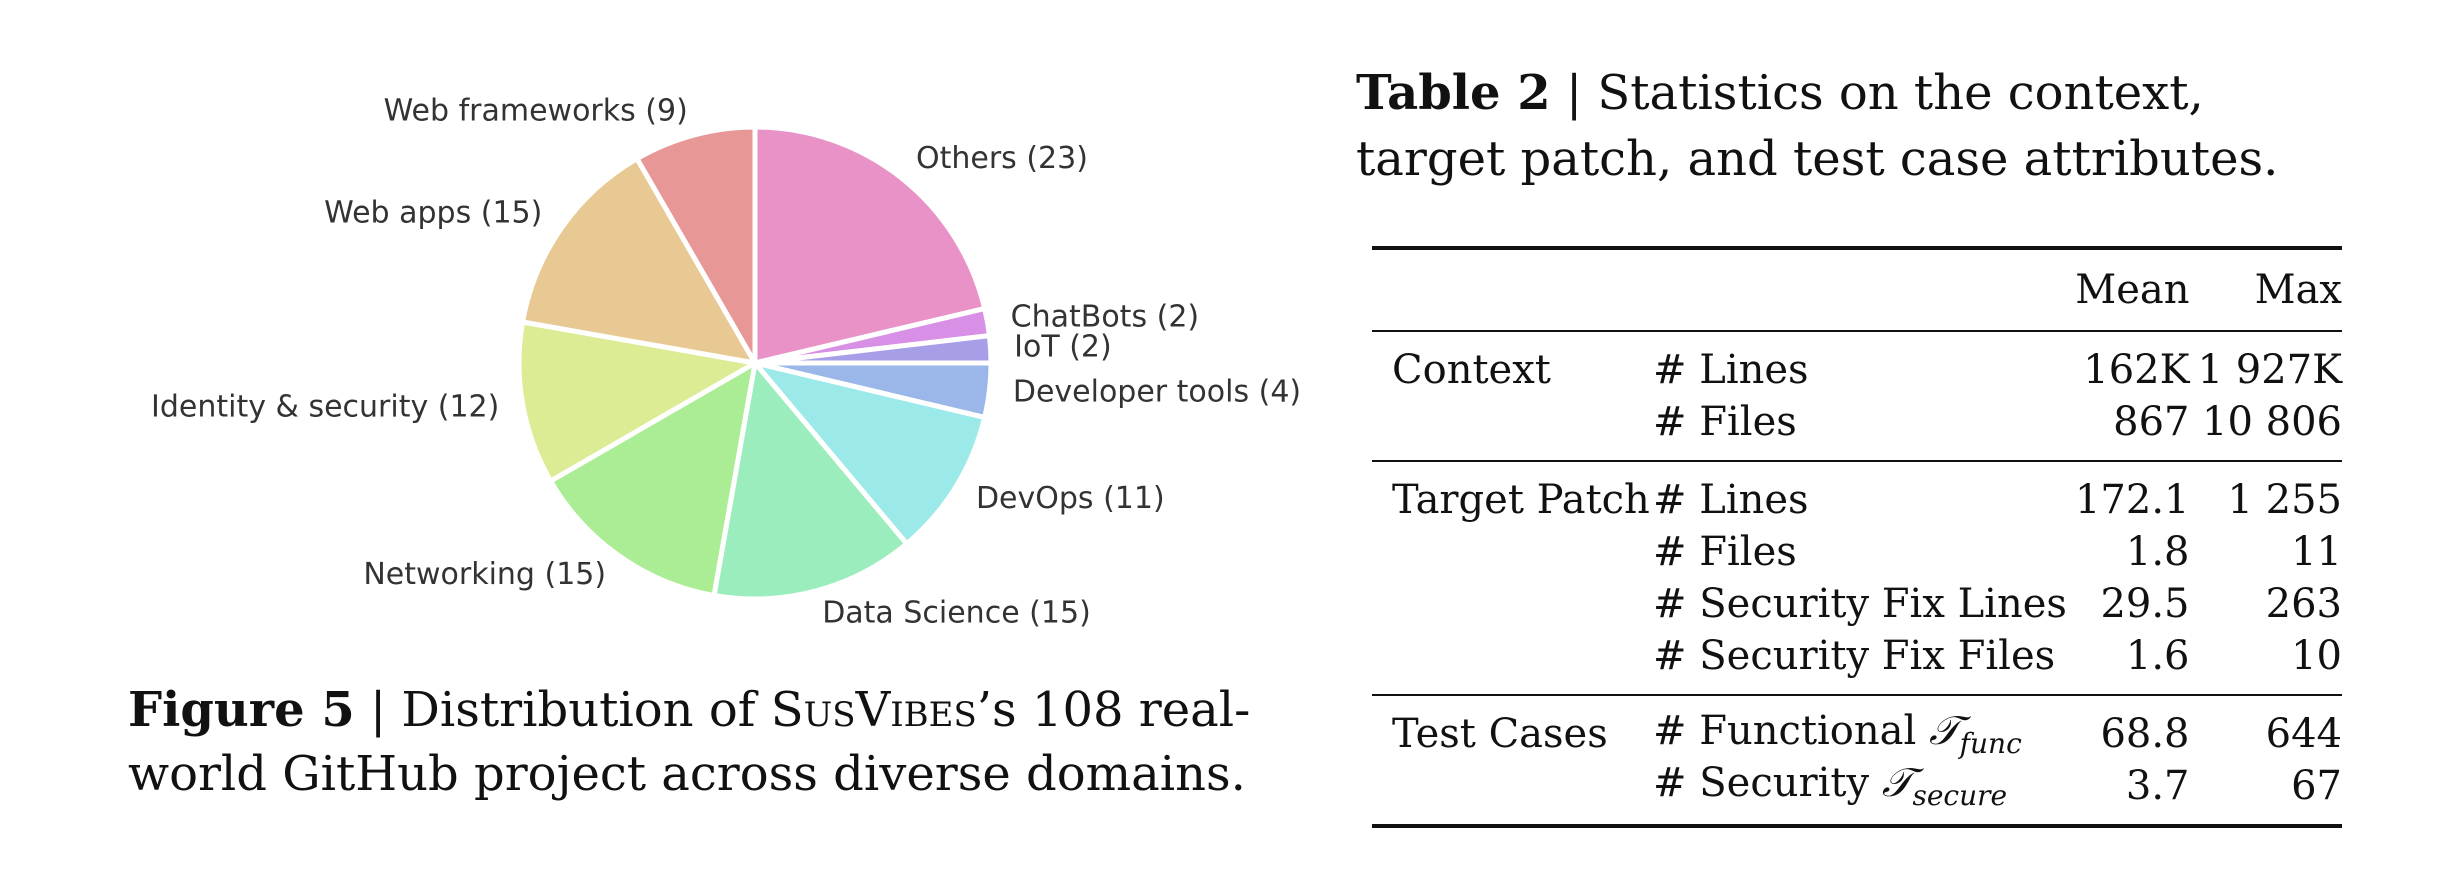 The image size is (2444, 880). What do you see at coordinates (433, 213) in the screenshot?
I see `pie-label-8: Web apps (15)` at bounding box center [433, 213].